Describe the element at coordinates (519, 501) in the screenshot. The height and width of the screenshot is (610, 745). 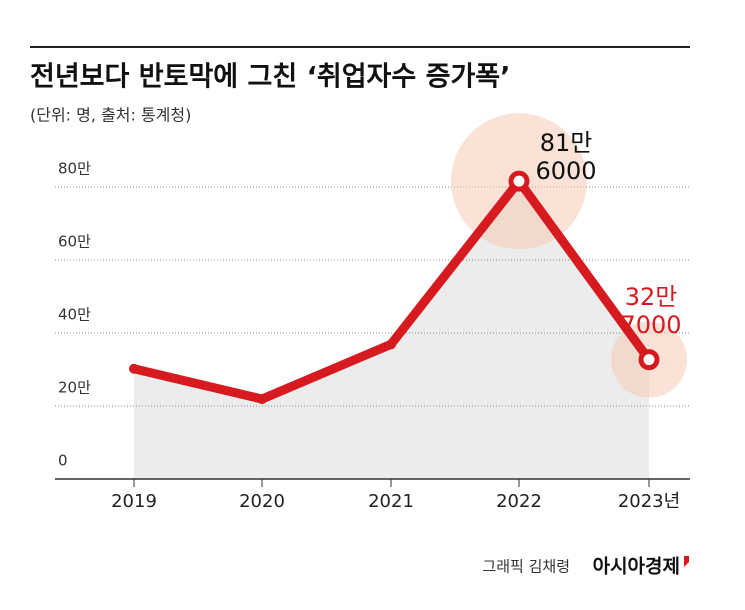
I see `x-tick-label: 2022` at that location.